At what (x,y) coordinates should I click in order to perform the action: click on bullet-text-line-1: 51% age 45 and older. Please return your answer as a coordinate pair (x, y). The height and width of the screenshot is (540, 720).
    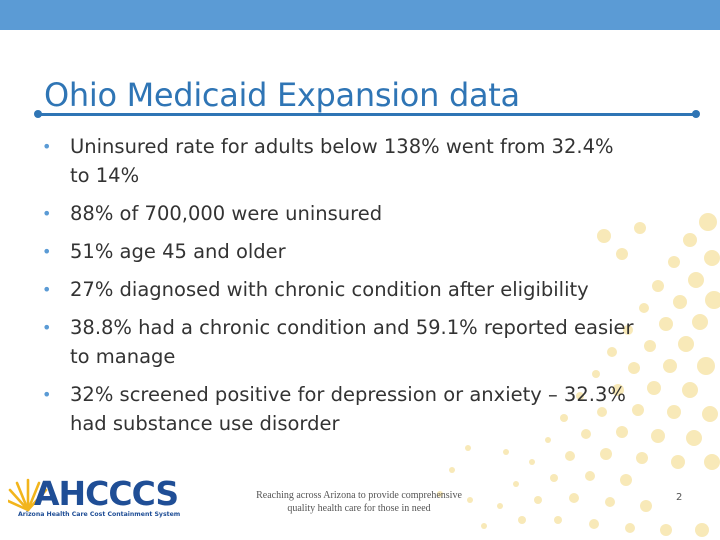
    Looking at the image, I should click on (178, 251).